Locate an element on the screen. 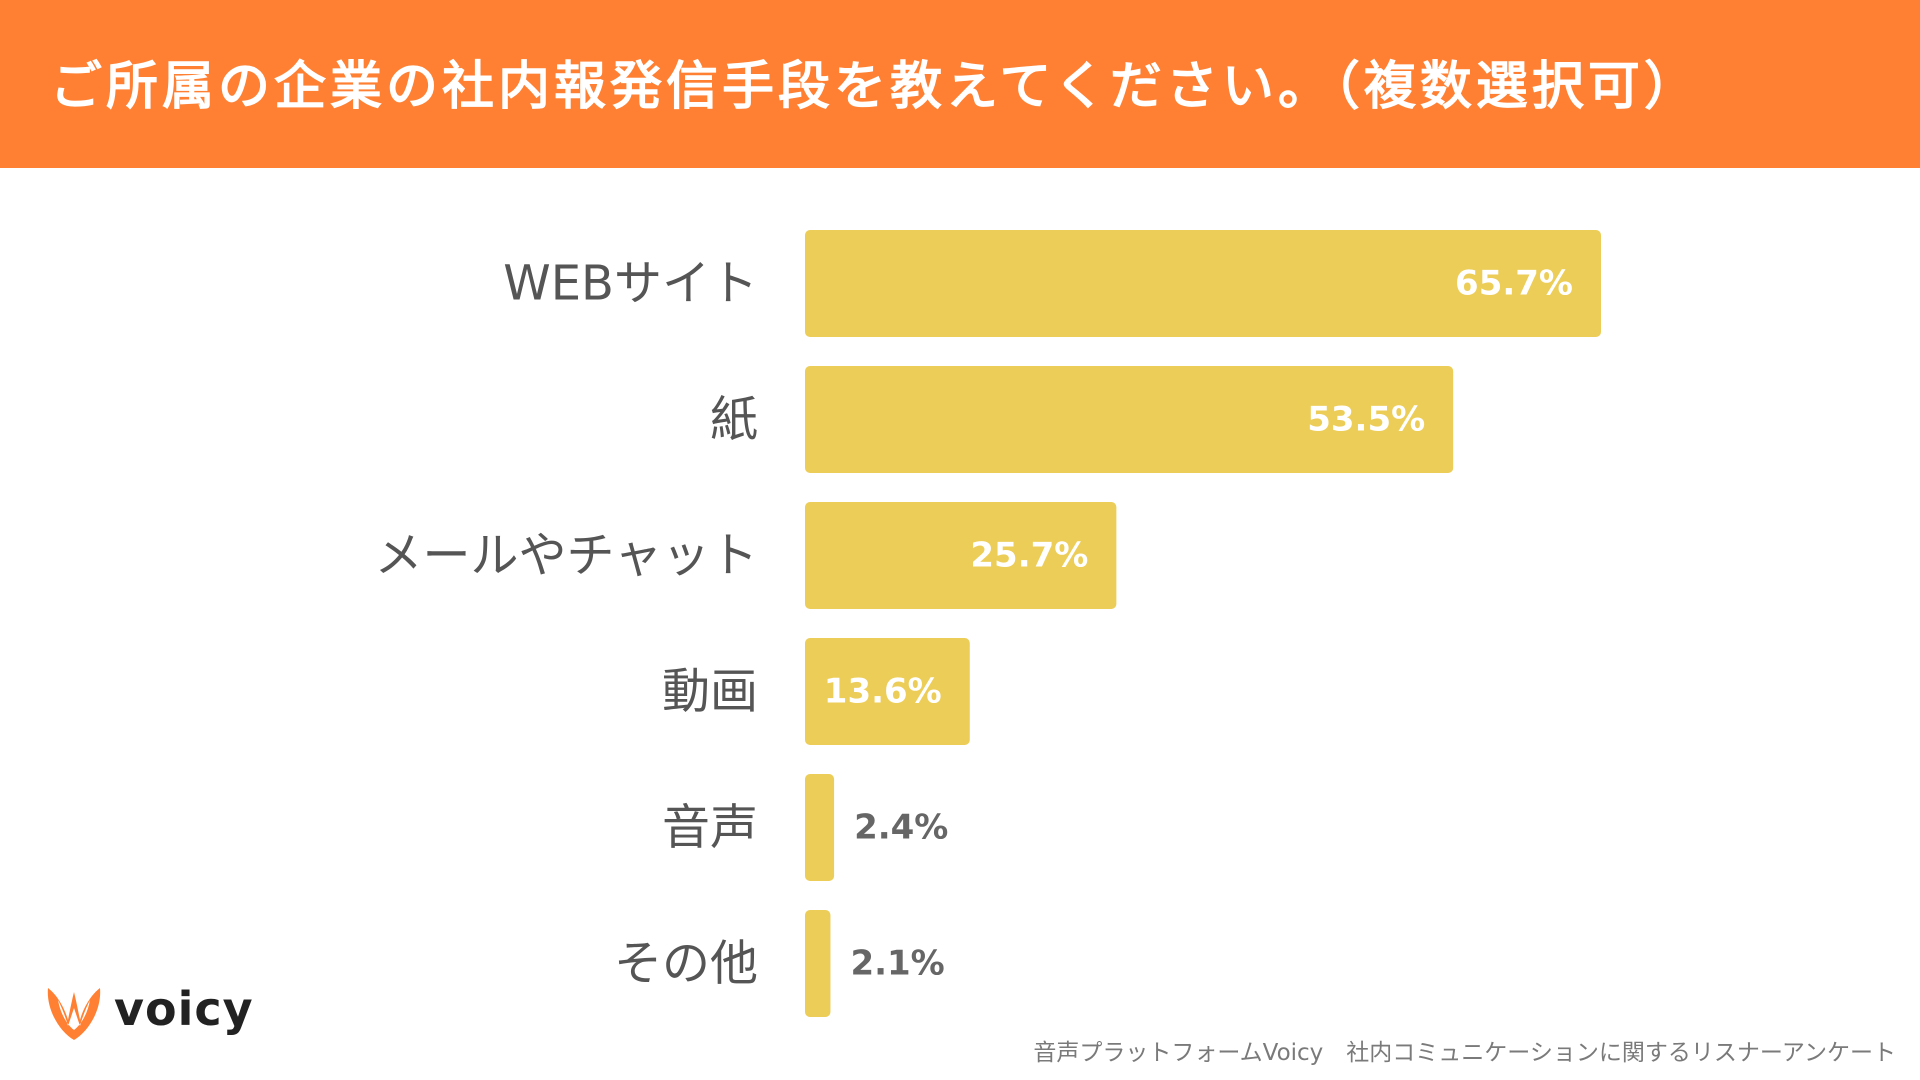 Image resolution: width=1920 pixels, height=1080 pixels. value-label: 13.6% is located at coordinates (883, 692).